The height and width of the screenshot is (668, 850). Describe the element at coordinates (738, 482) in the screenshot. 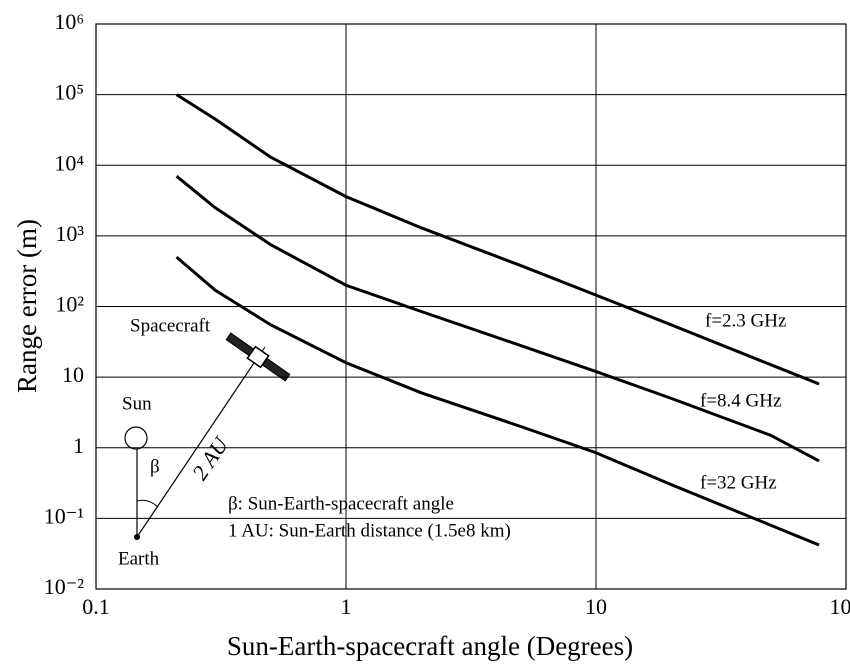

I see `series-label: f=32 GHz` at that location.